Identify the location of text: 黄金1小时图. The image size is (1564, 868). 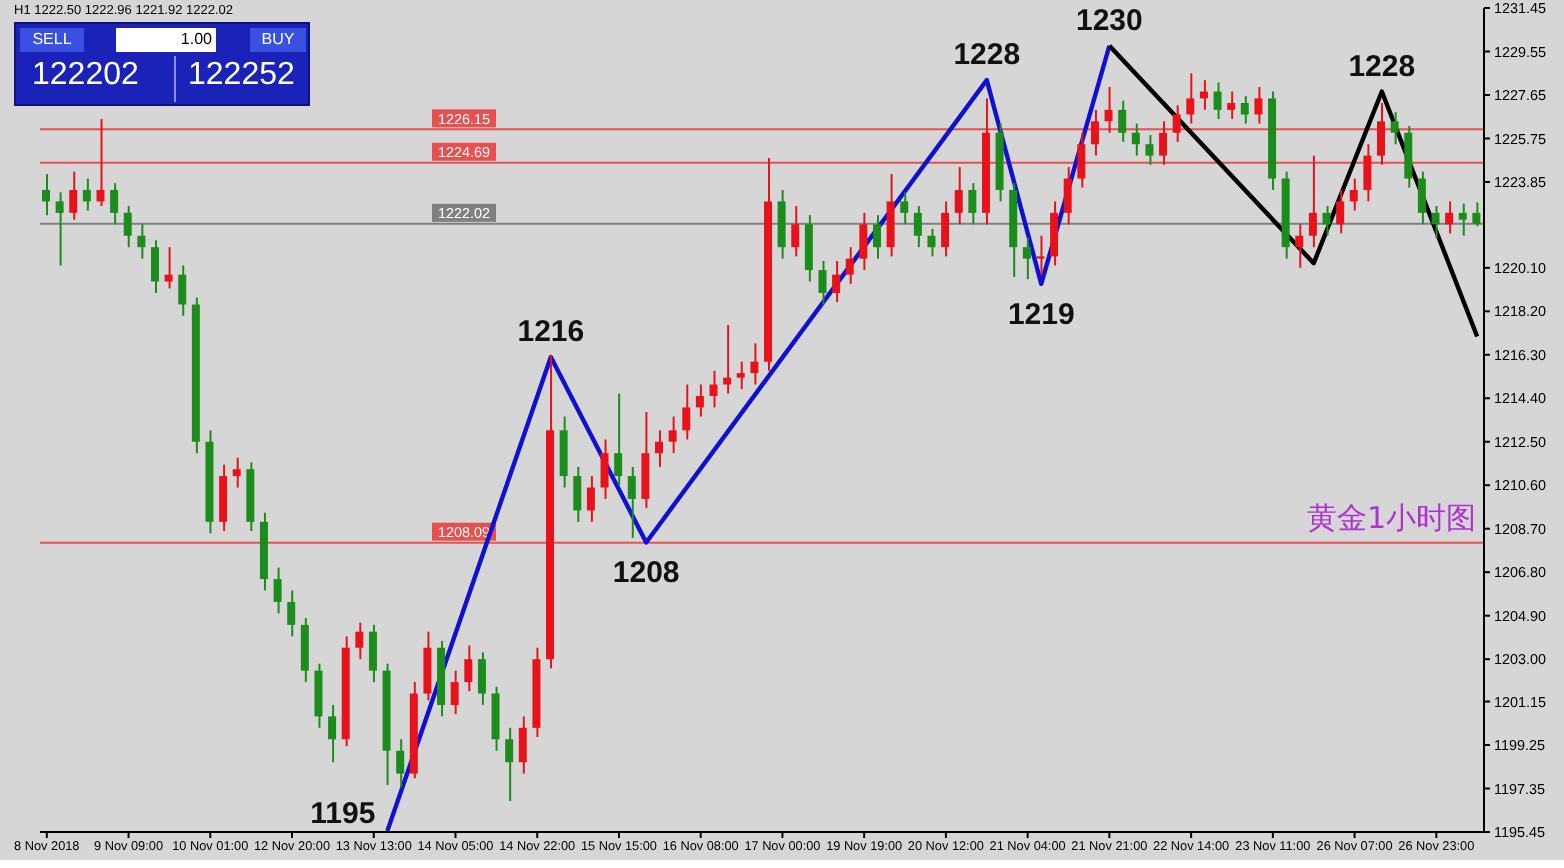
(1391, 519).